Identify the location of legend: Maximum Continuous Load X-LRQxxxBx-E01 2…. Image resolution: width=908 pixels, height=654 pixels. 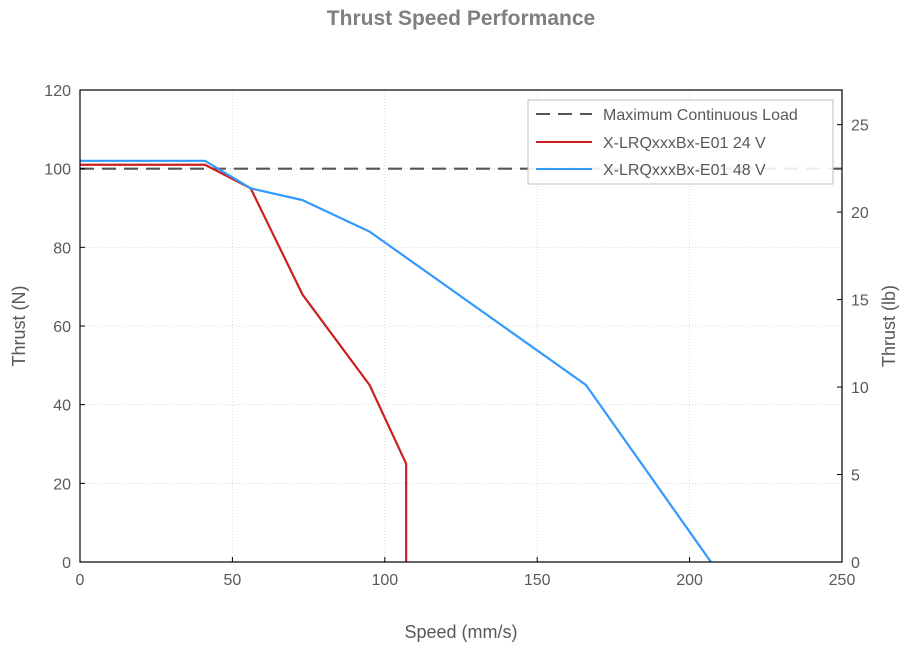
(680, 142).